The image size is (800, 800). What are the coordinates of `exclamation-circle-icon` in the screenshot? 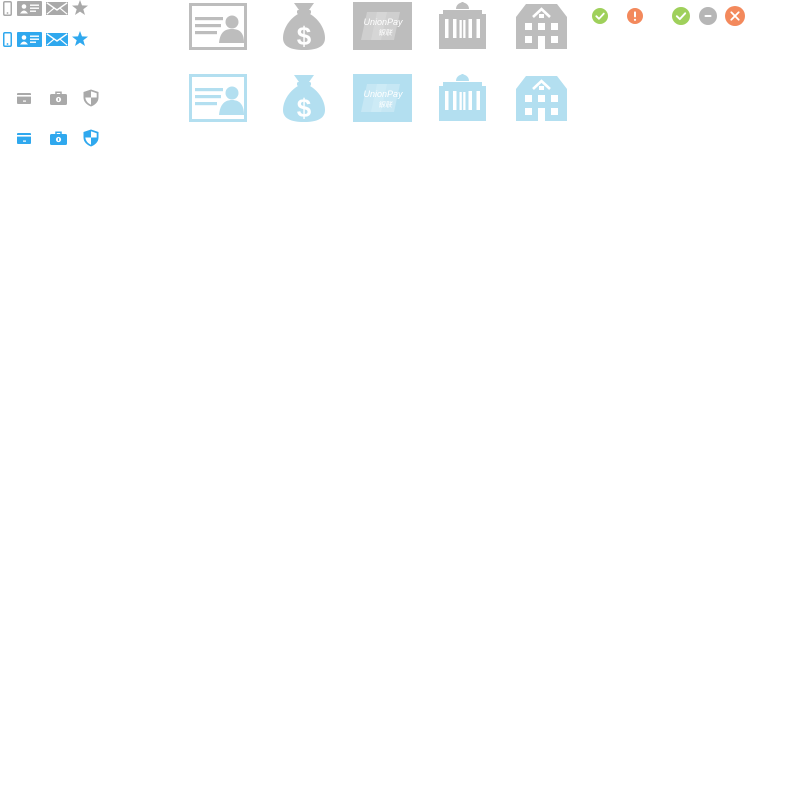 It's located at (635, 16).